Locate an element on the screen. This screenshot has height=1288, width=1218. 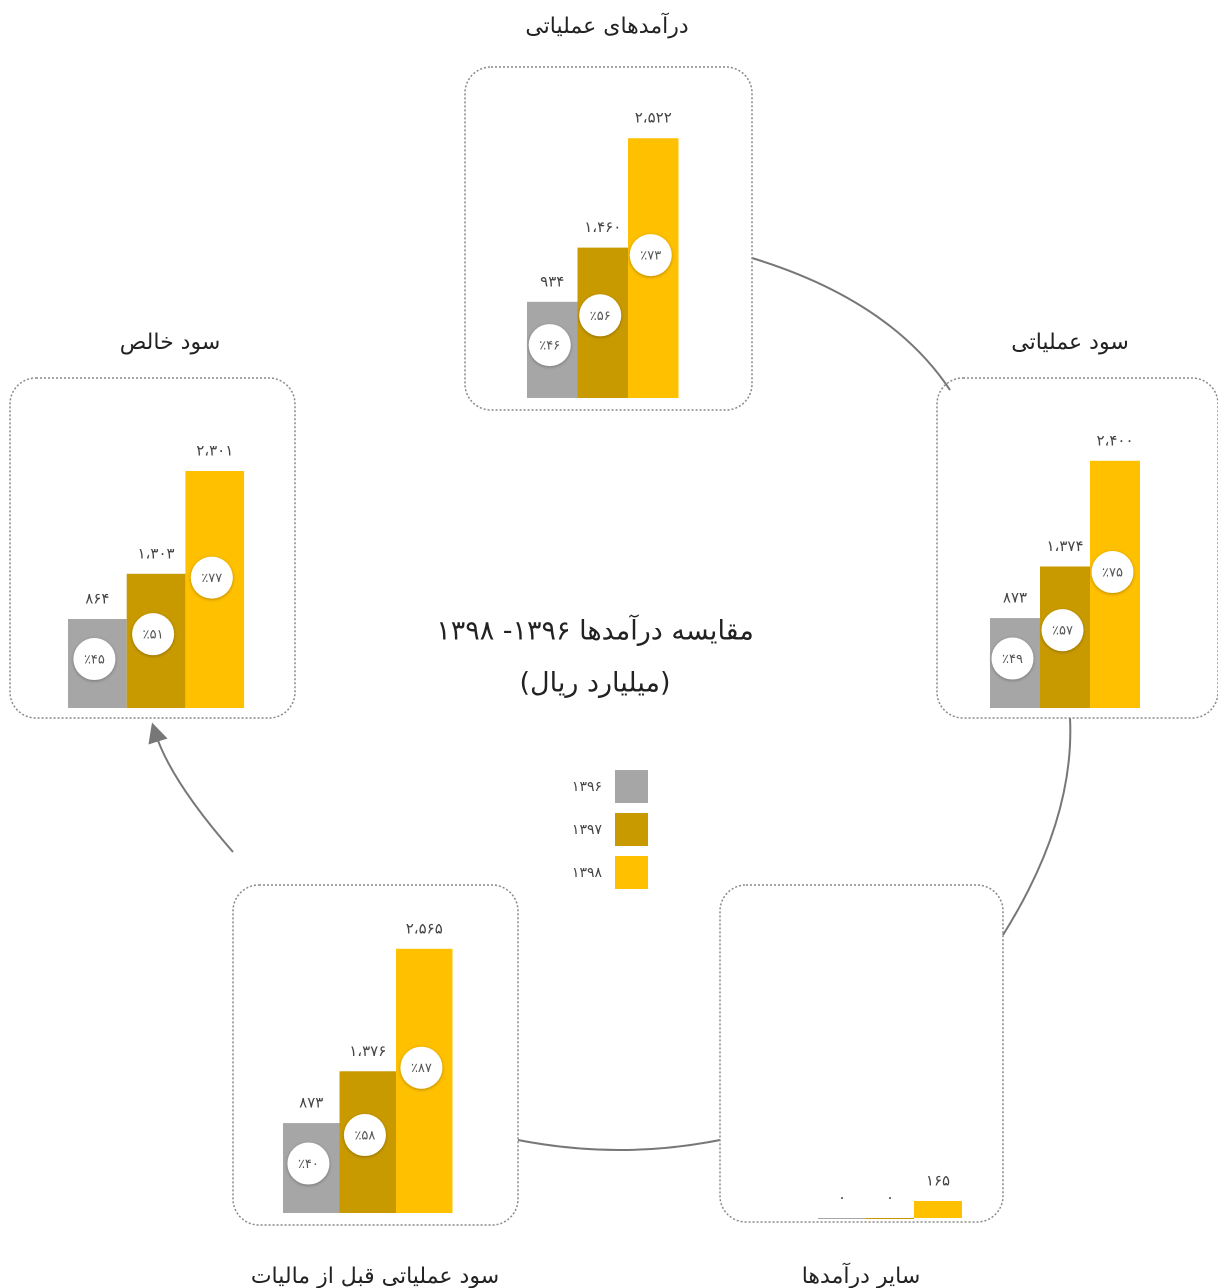
percent-label: ٪۵۷ is located at coordinates (1062, 631).